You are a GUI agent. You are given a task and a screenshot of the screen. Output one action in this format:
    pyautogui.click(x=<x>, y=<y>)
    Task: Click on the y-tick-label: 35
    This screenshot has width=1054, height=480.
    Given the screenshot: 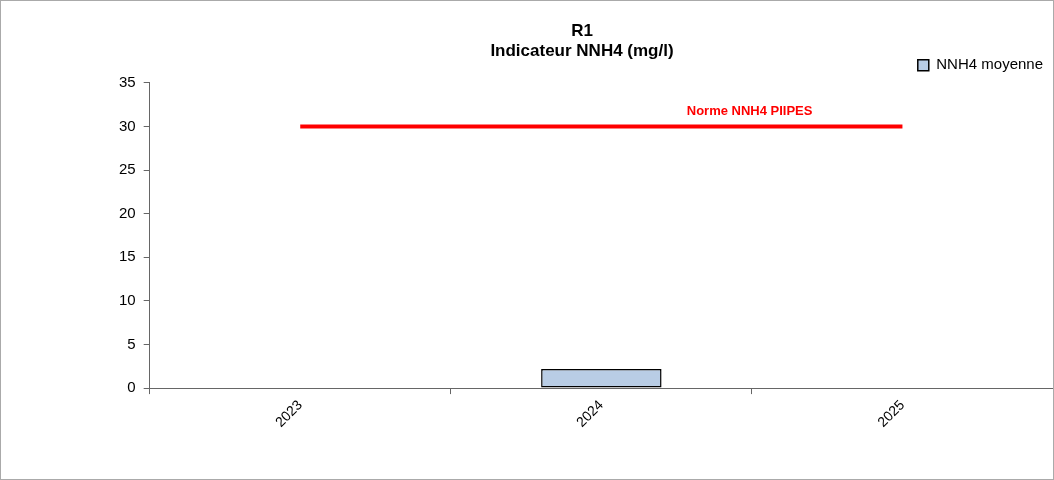 What is the action you would take?
    pyautogui.click(x=127, y=81)
    